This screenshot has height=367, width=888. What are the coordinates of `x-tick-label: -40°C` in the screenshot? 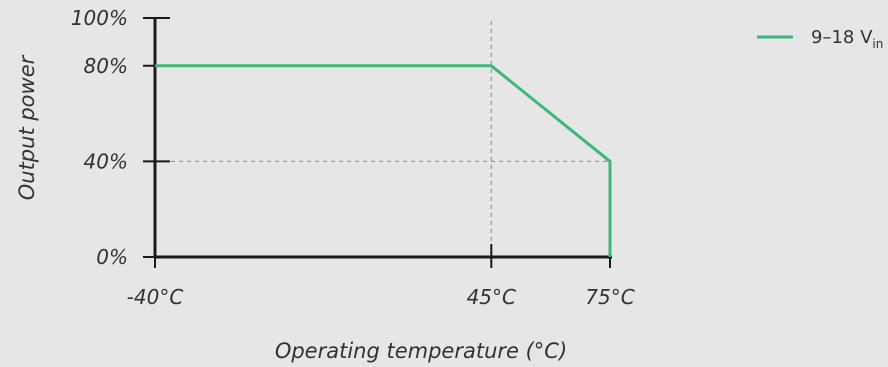 It's located at (155, 297).